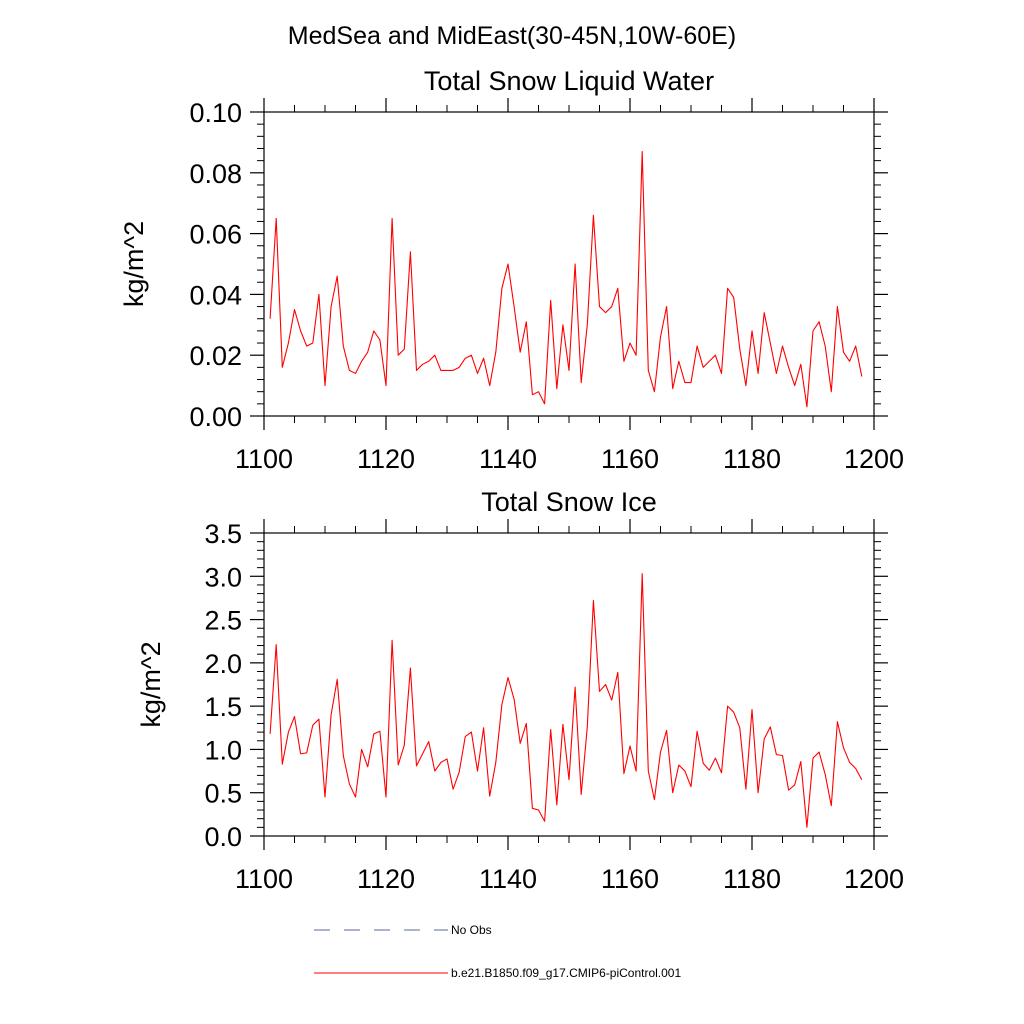 The height and width of the screenshot is (1024, 1024). What do you see at coordinates (223, 577) in the screenshot?
I see `y-tick-label: 3.0` at bounding box center [223, 577].